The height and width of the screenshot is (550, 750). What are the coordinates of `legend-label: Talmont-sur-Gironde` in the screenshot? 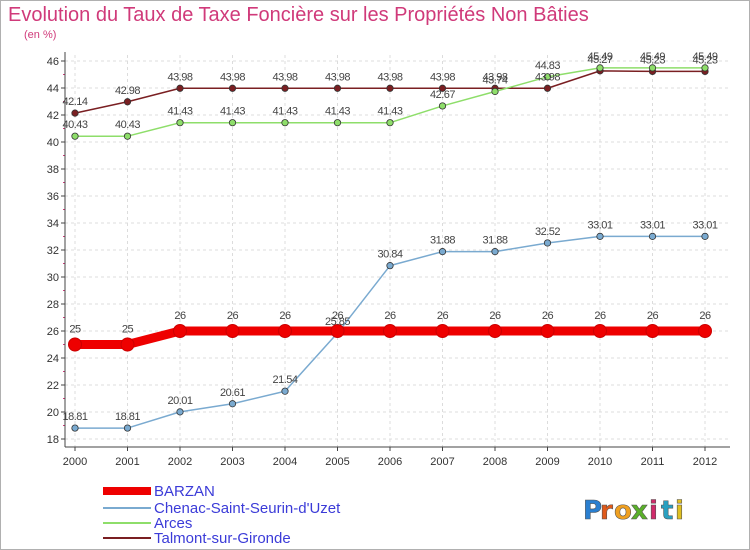 It's located at (222, 538).